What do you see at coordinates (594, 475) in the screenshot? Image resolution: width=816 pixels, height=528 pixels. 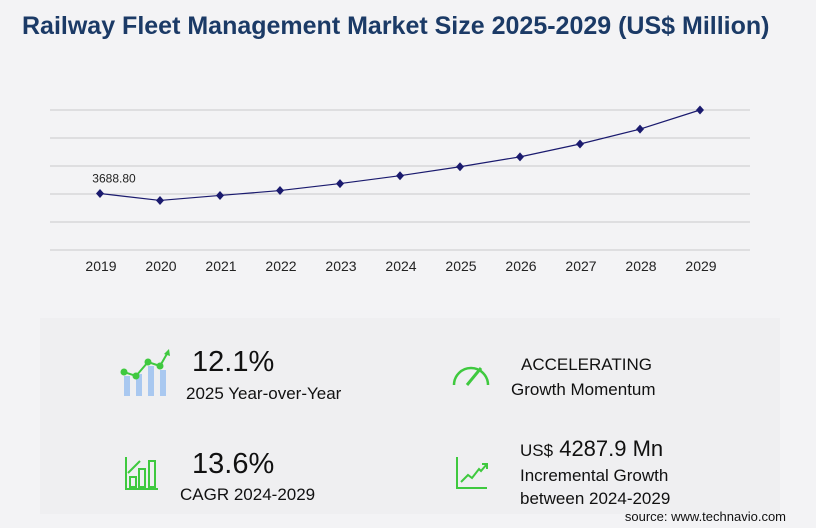 I see `incremental-label-1: Incremental Growth` at bounding box center [594, 475].